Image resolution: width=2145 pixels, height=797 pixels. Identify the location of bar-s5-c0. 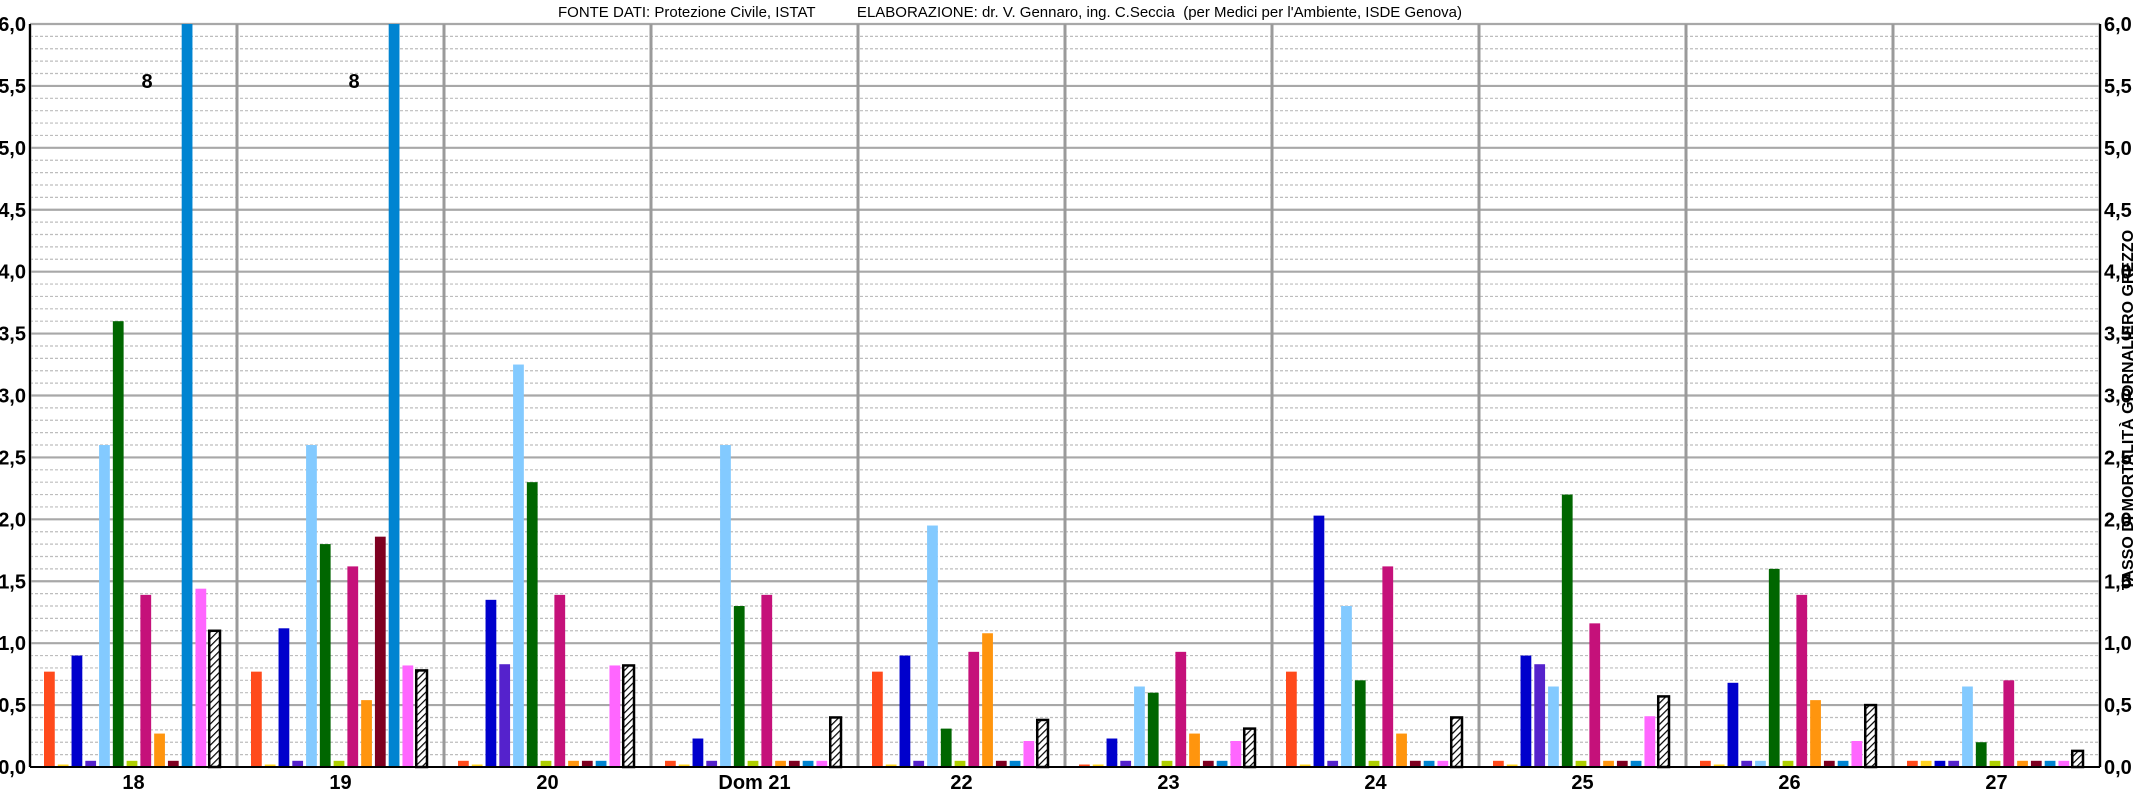
(118, 544).